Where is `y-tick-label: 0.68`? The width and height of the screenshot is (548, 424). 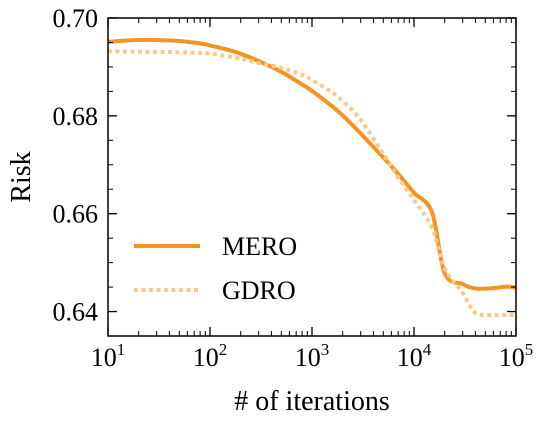
y-tick-label: 0.68 is located at coordinates (76, 116).